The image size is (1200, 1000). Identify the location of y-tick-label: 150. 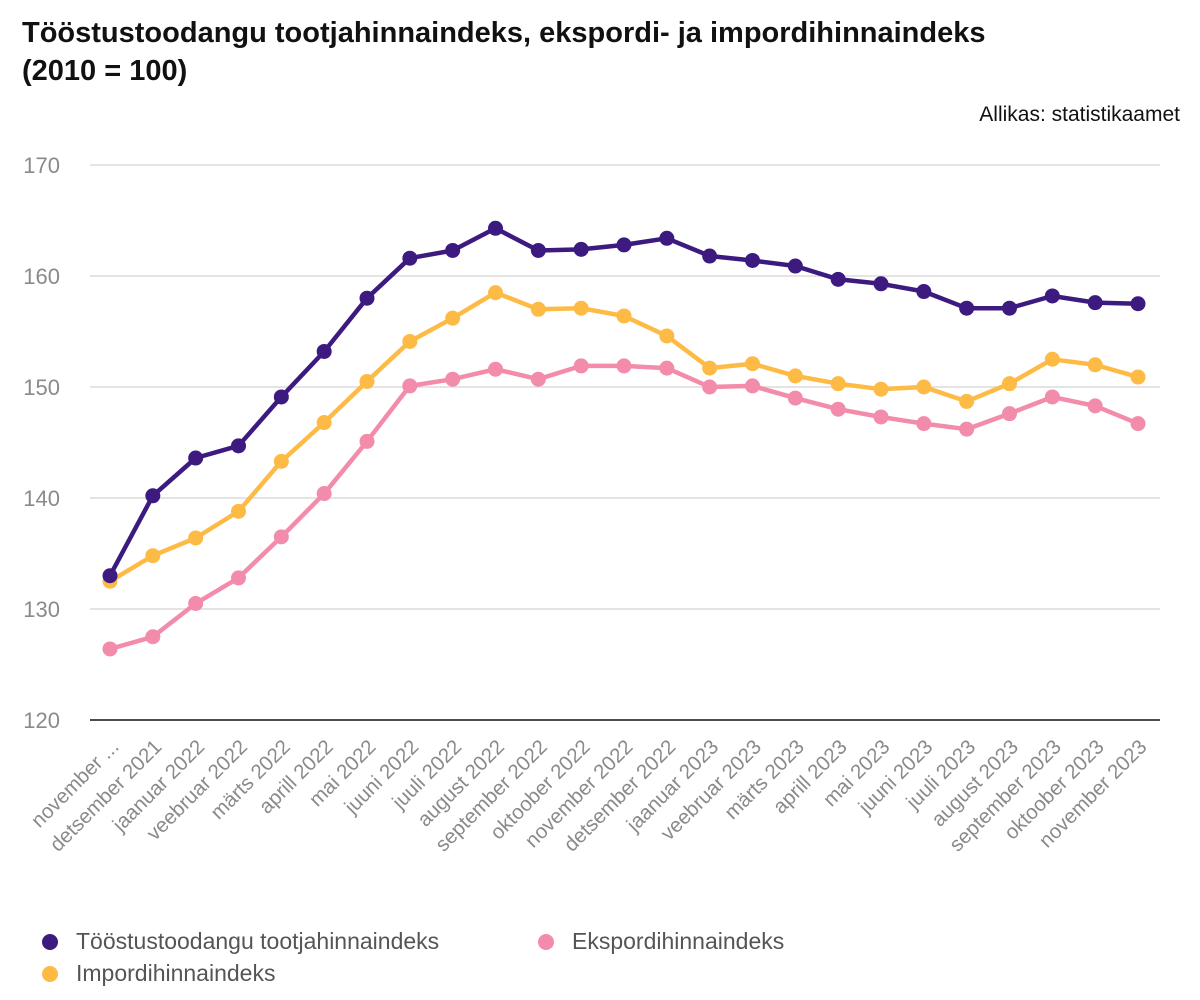
(41, 387).